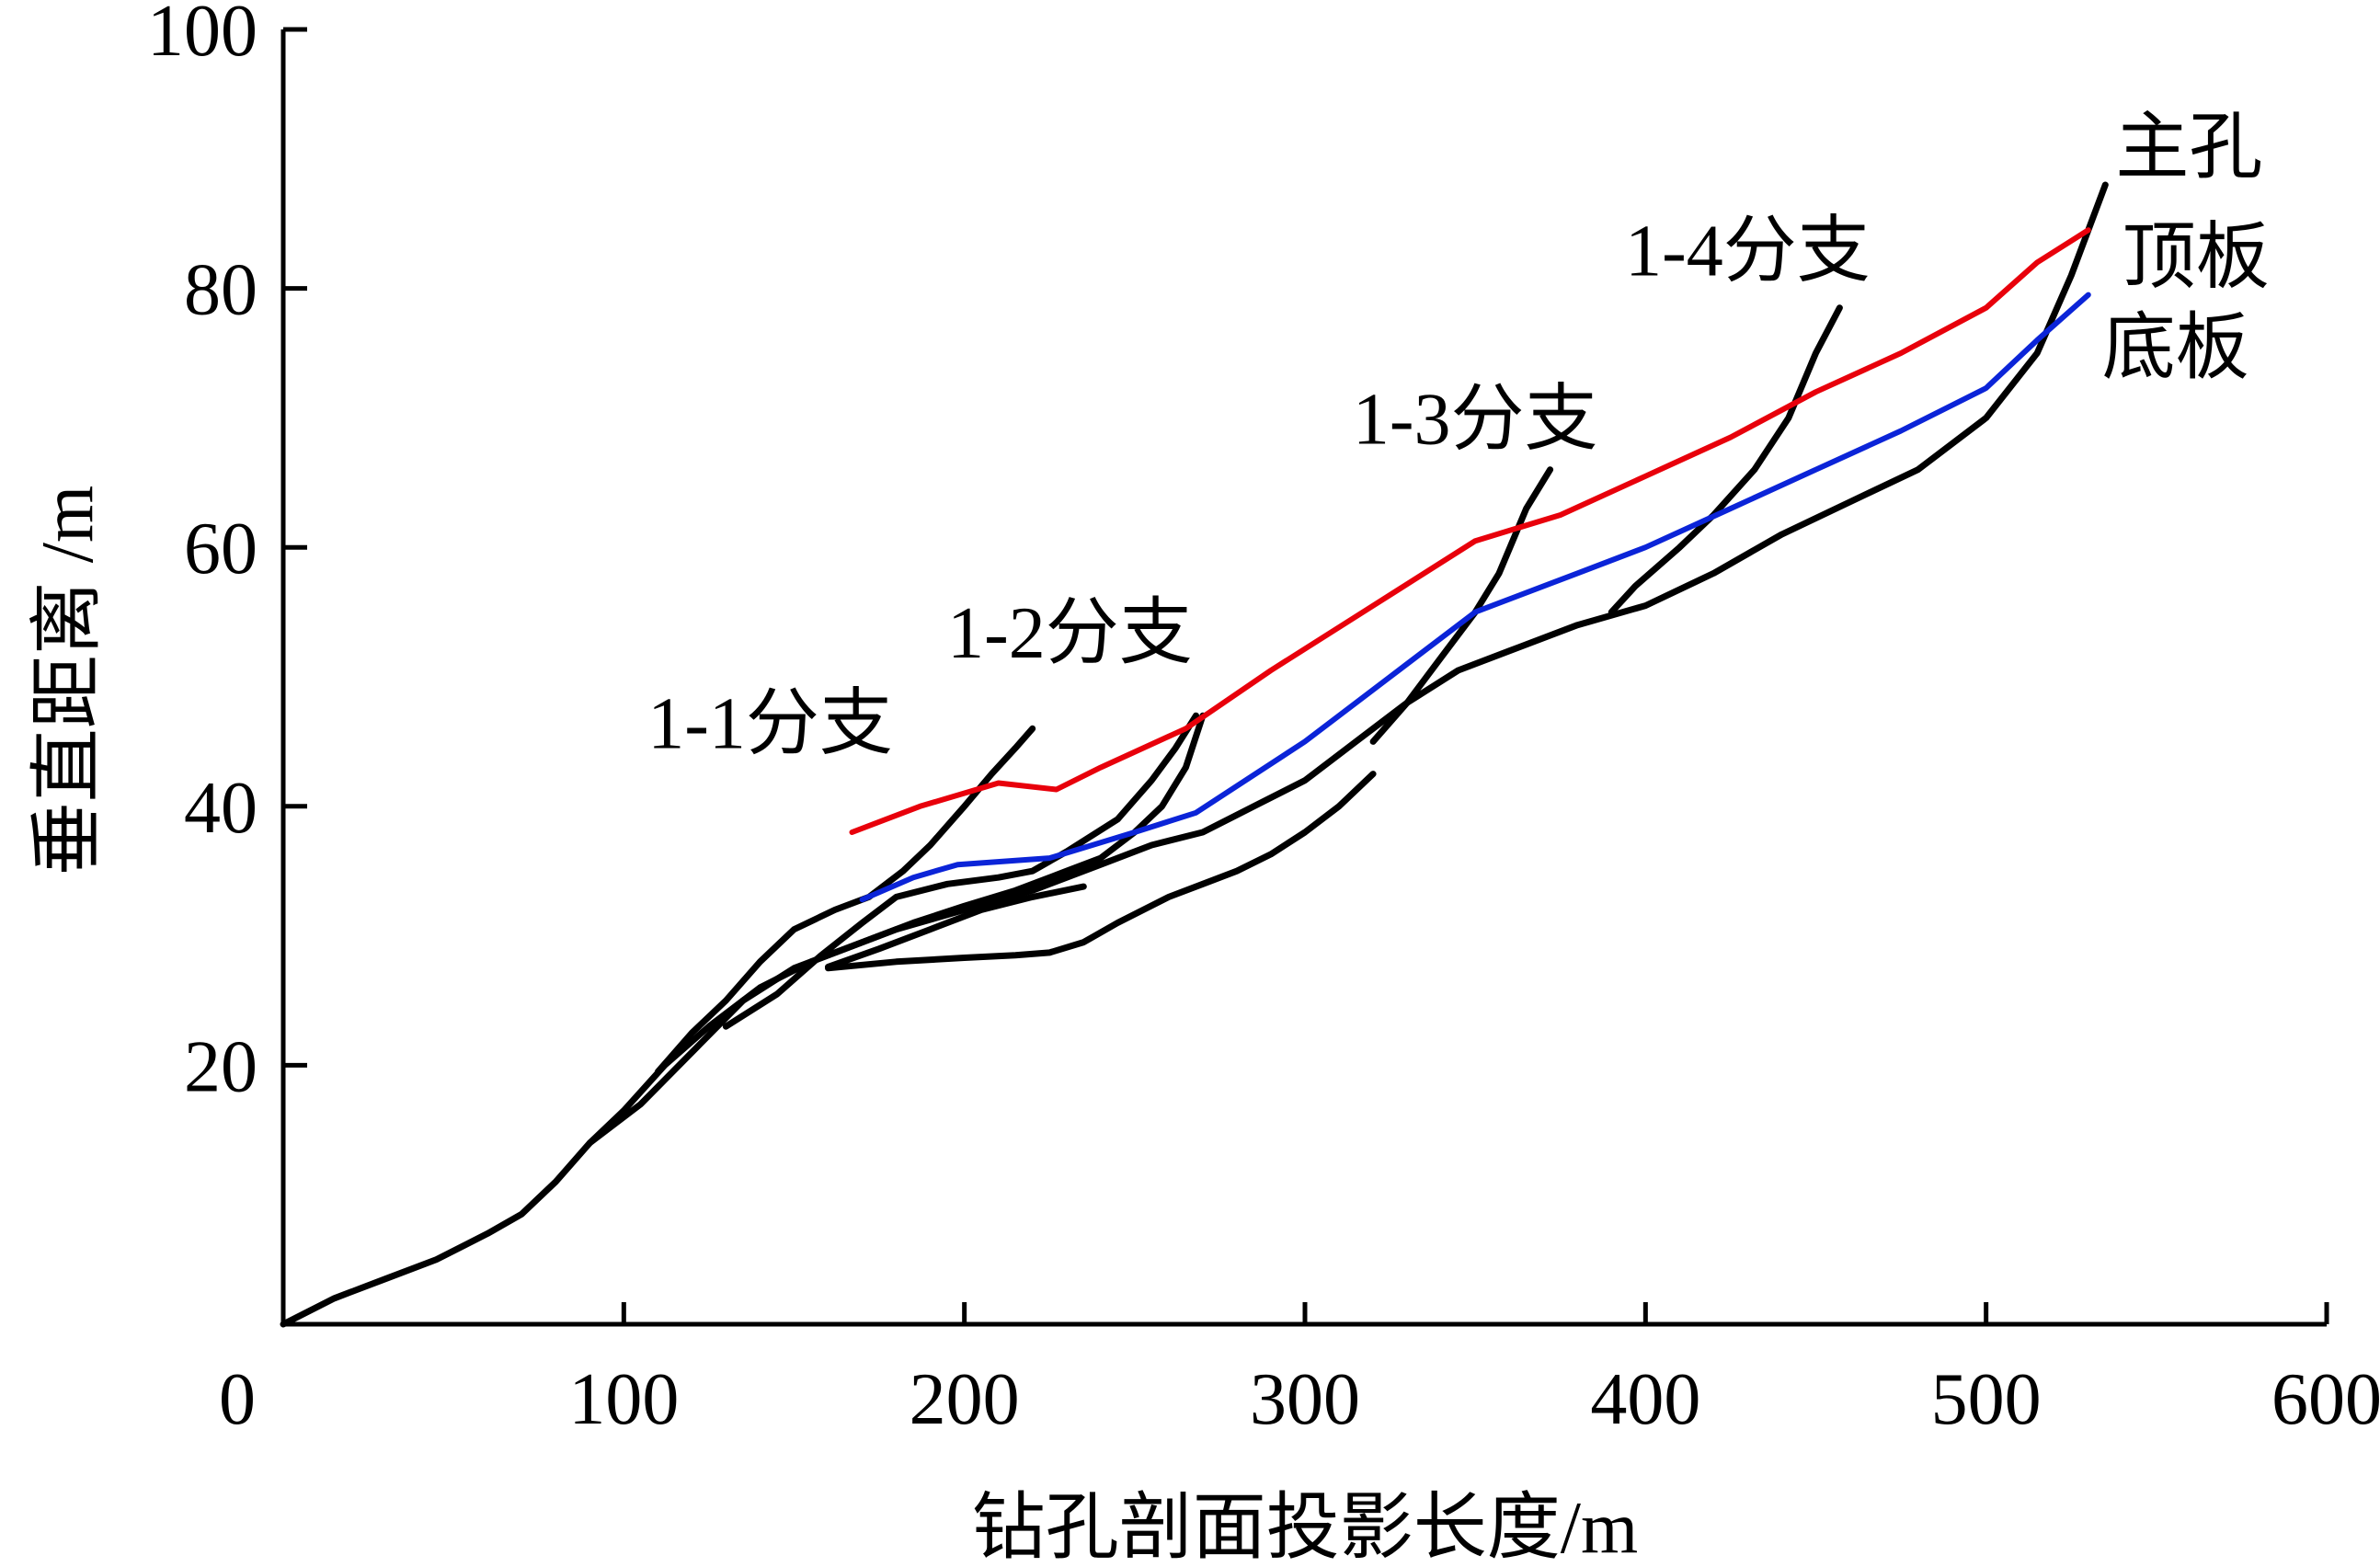  What do you see at coordinates (1475, 420) in the screenshot?
I see `annotation-label: 1-3分支` at bounding box center [1475, 420].